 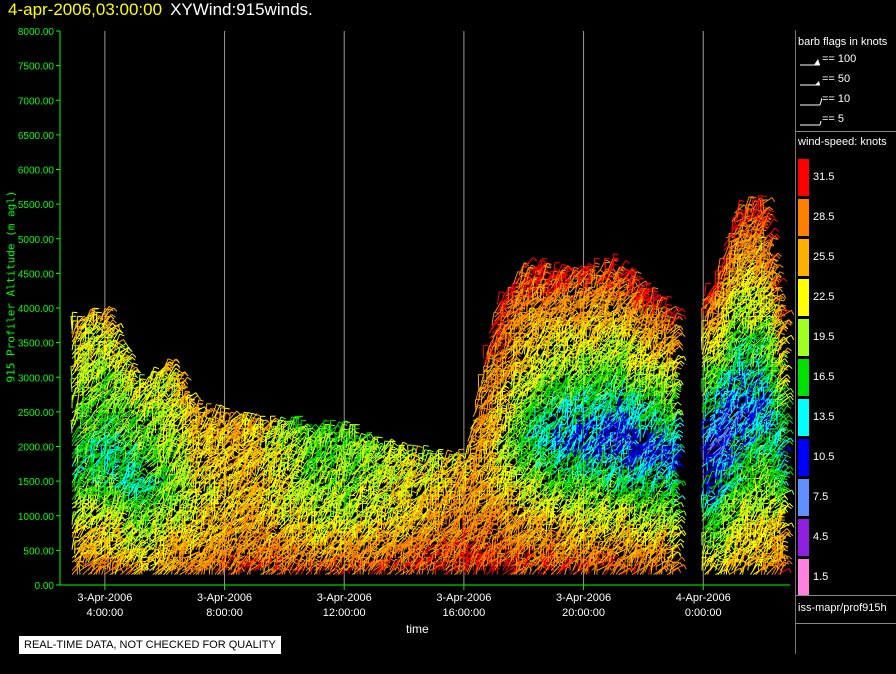 What do you see at coordinates (105, 613) in the screenshot?
I see `x-tick-time-label: 4:00:00` at bounding box center [105, 613].